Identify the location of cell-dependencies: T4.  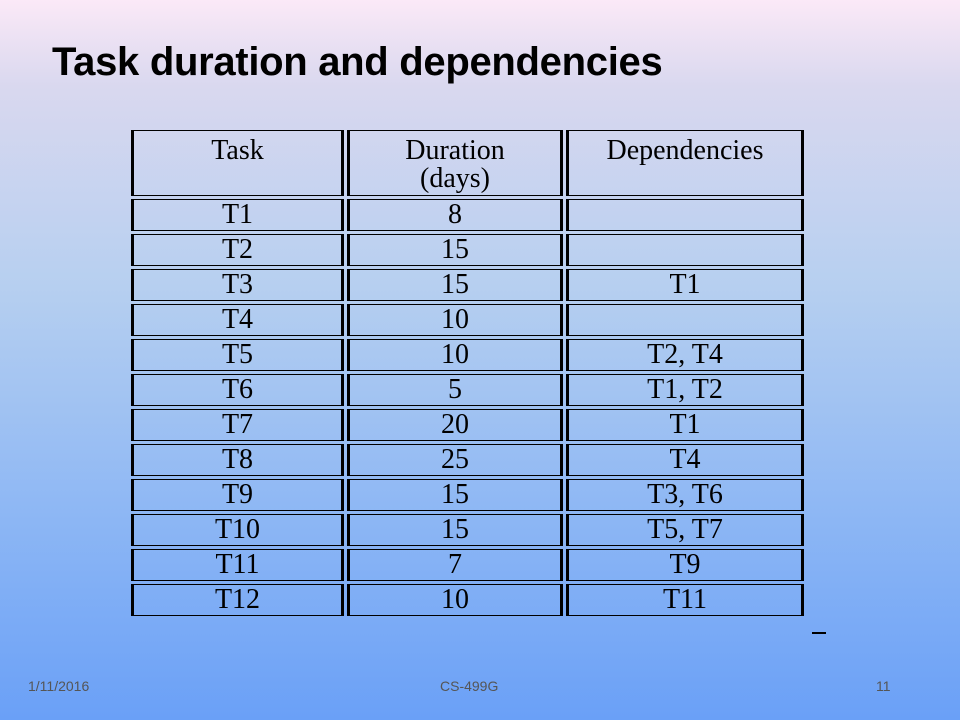
(685, 460).